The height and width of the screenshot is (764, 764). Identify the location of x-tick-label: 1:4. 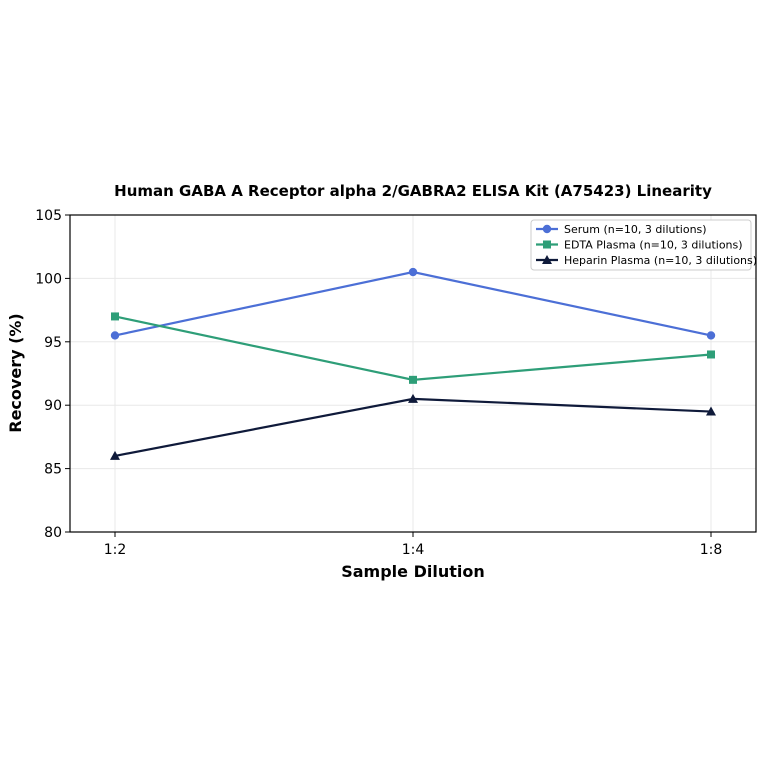
(413, 550).